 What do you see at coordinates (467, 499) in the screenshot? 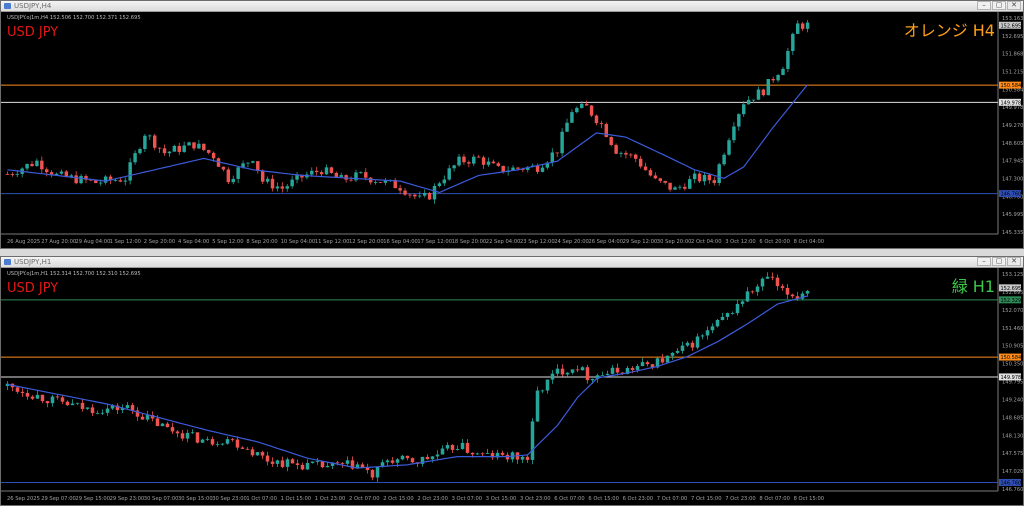
I see `time-axis-label: 3 Oct 07:00` at bounding box center [467, 499].